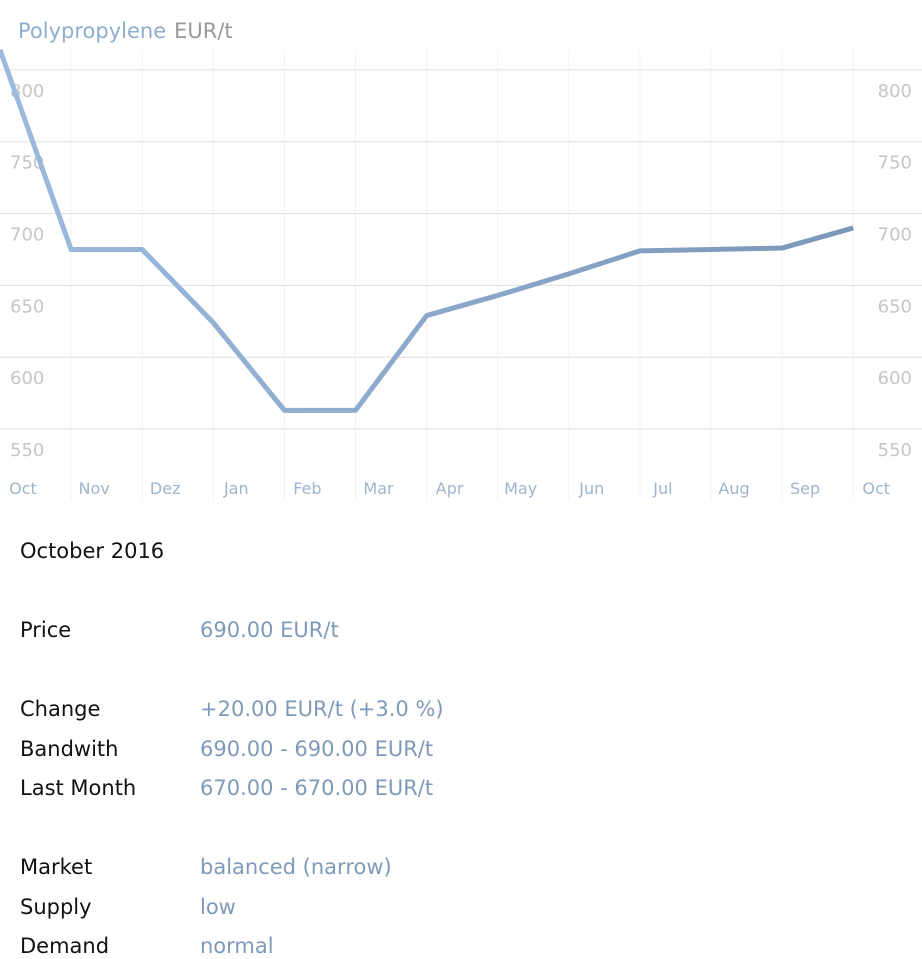 This screenshot has width=922, height=959. What do you see at coordinates (27, 450) in the screenshot?
I see `y-tick-label-left: 550` at bounding box center [27, 450].